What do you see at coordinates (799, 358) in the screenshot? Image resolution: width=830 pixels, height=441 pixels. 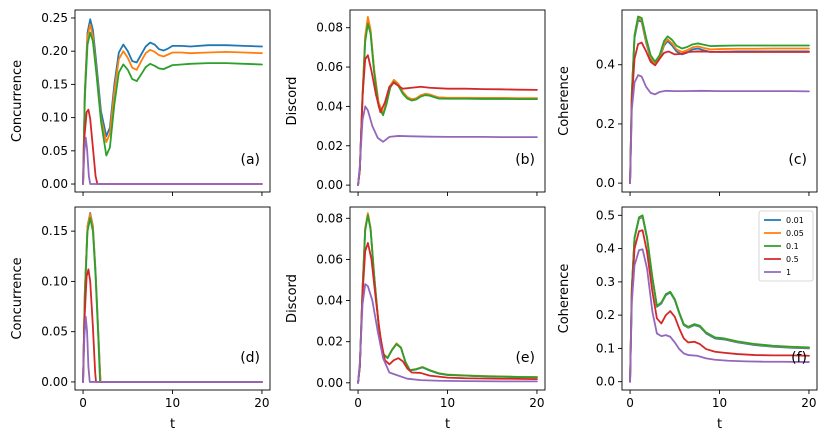 I see `panel-tag: (f)` at bounding box center [799, 358].